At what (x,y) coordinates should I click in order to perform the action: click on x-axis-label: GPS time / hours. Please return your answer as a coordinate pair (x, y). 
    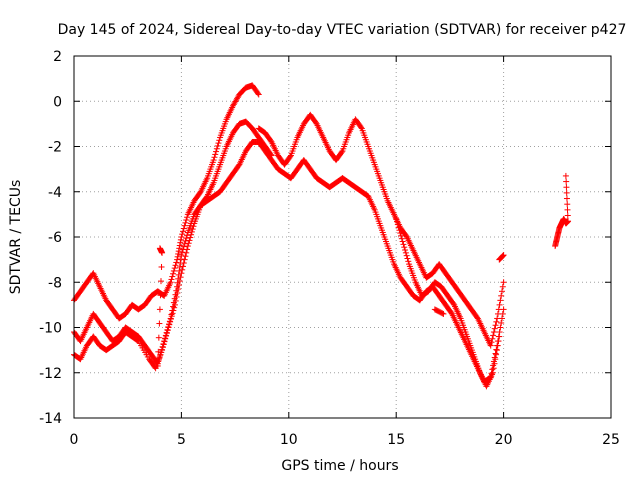
    Looking at the image, I should click on (339, 466).